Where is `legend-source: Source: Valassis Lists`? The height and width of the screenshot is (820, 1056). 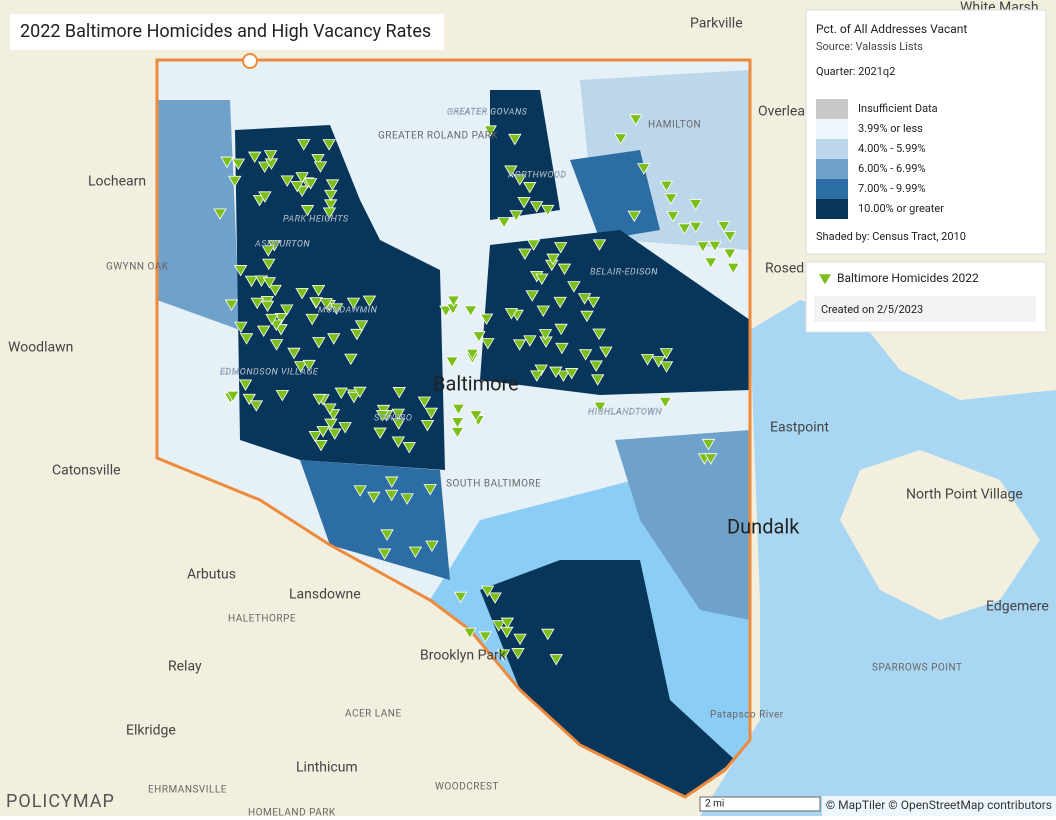 legend-source: Source: Valassis Lists is located at coordinates (869, 46).